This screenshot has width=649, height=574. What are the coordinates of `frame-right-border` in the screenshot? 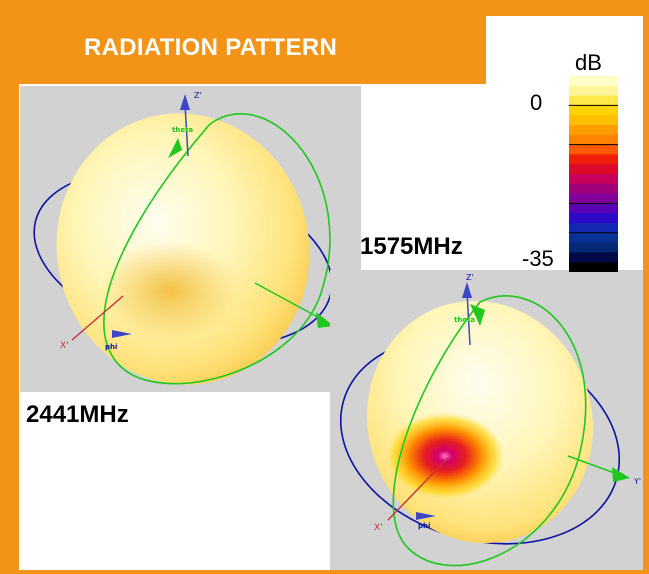 It's located at (646, 287).